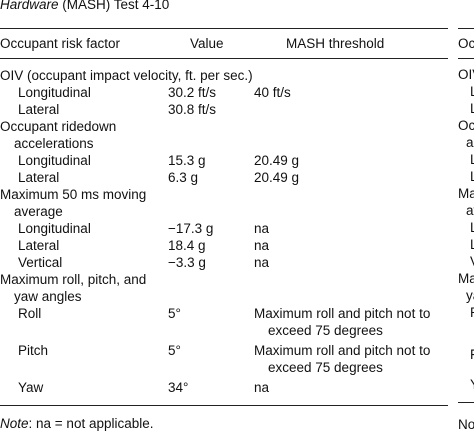 Image resolution: width=474 pixels, height=431 pixels. Describe the element at coordinates (224, 135) in the screenshot. I see `group-row: Occupant ridedown accelerations` at that location.